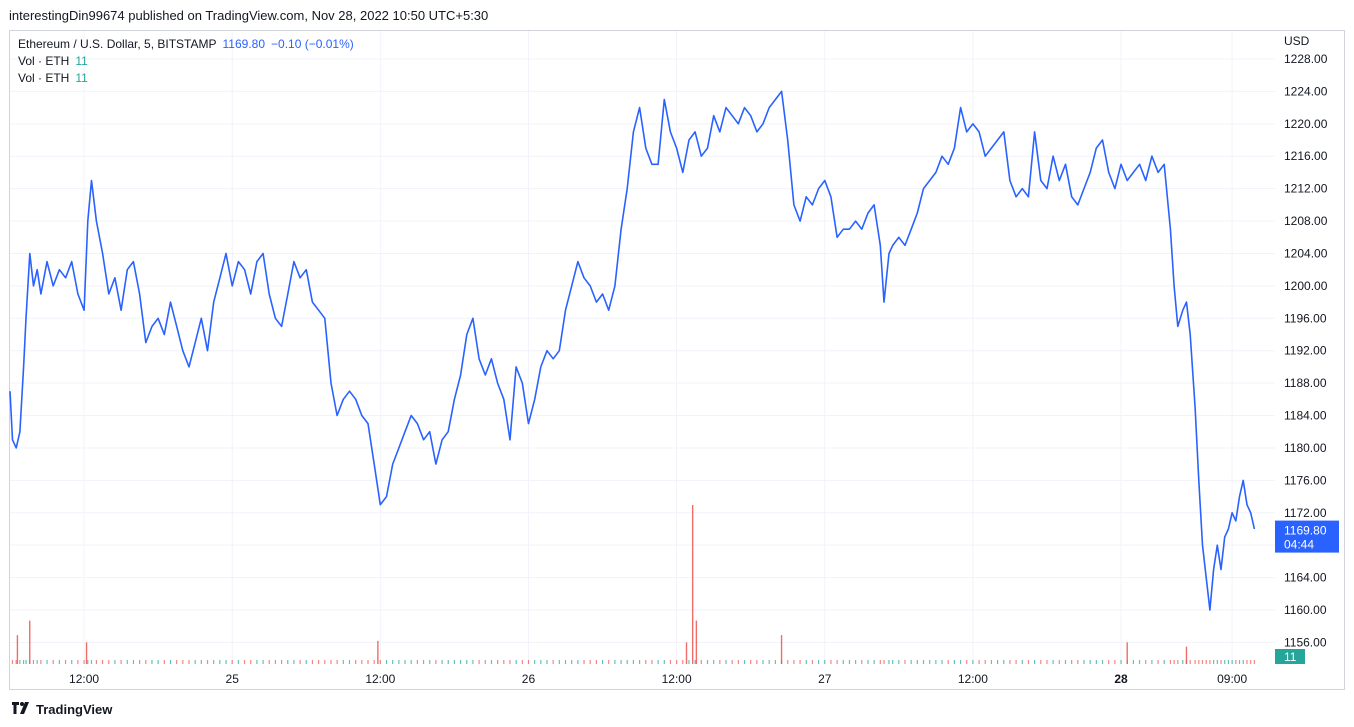  Describe the element at coordinates (1305, 448) in the screenshot. I see `y-tick-label: 1180.00` at that location.